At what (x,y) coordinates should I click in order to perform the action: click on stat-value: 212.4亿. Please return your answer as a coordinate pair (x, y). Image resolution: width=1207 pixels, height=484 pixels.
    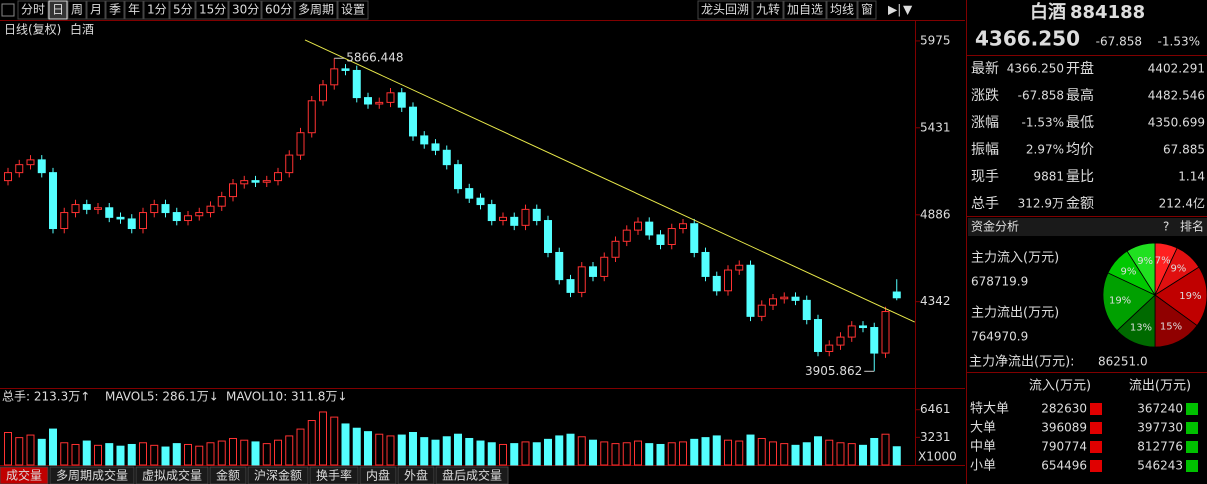
    Looking at the image, I should click on (1182, 203).